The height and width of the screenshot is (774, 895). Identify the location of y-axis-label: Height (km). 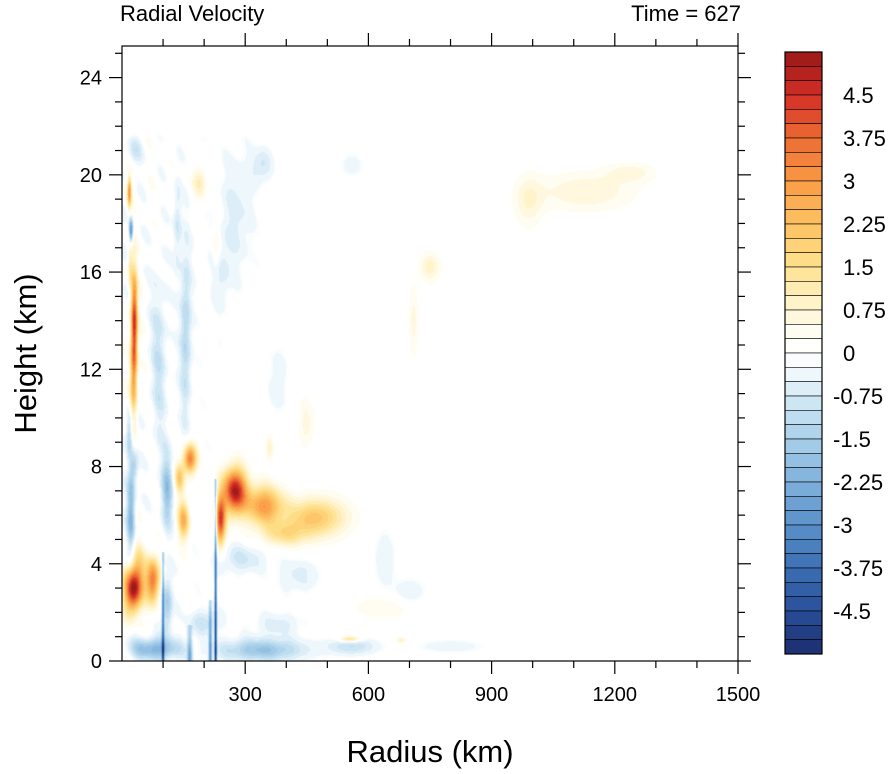
(25, 353).